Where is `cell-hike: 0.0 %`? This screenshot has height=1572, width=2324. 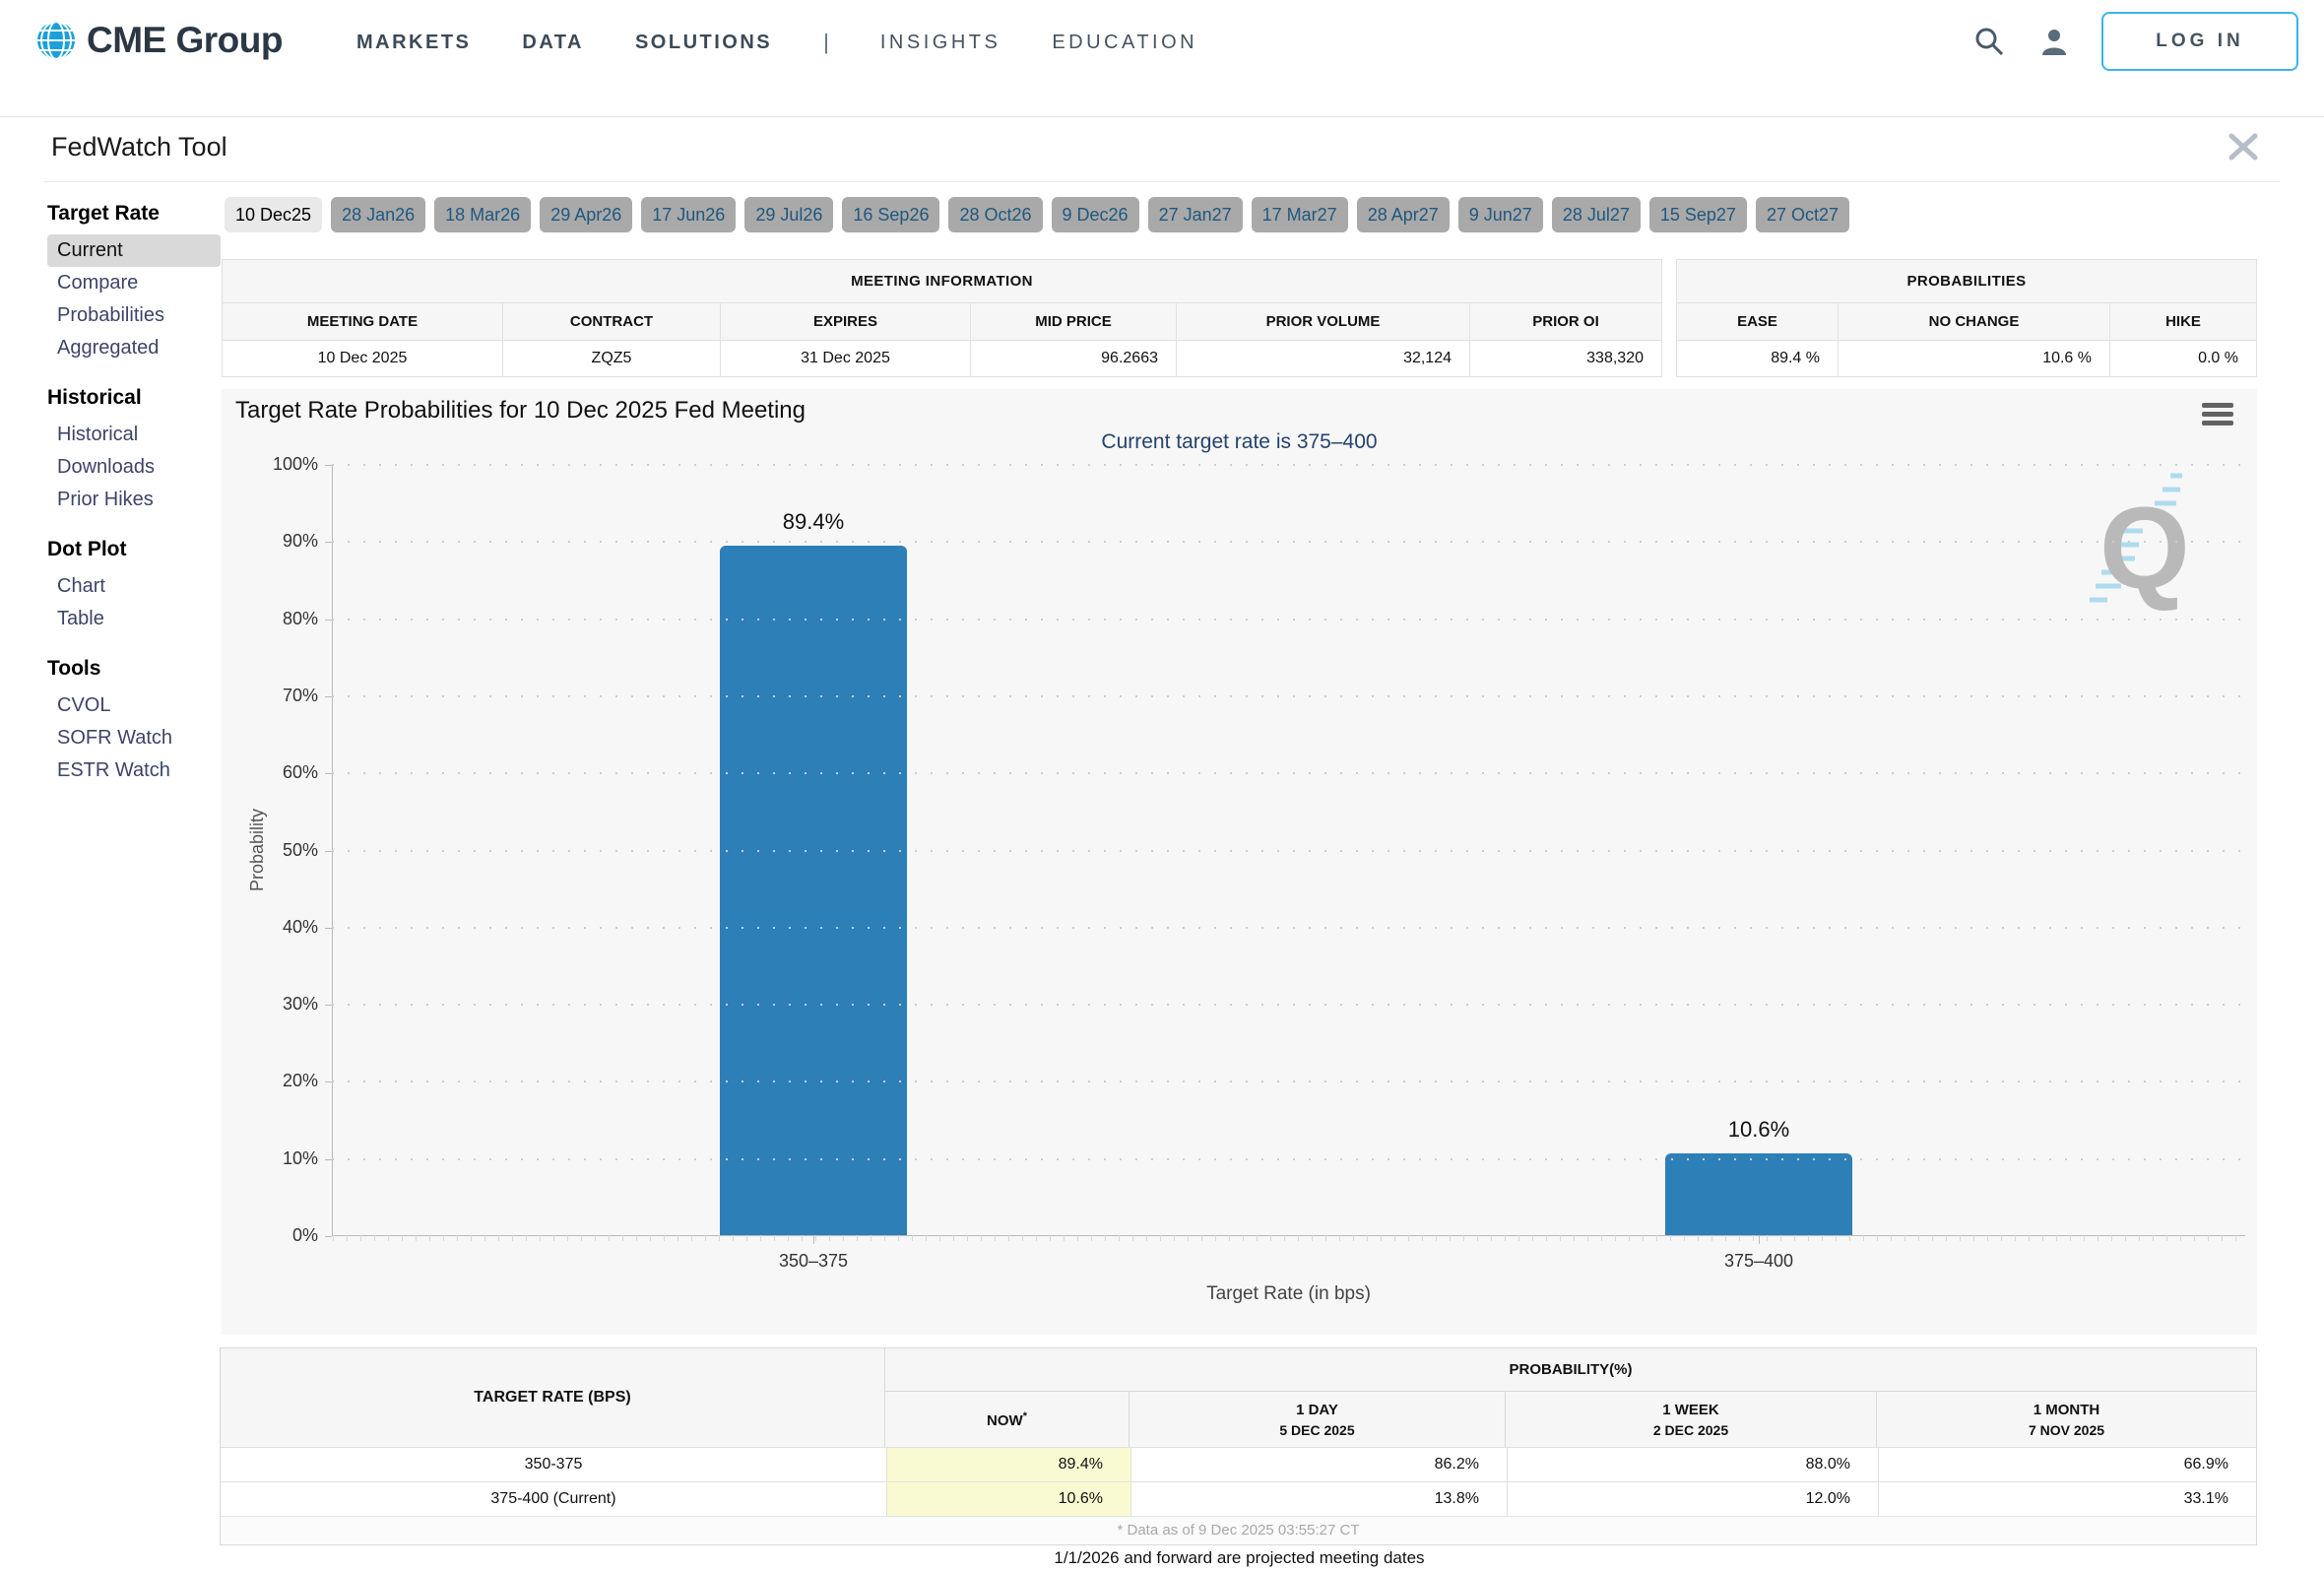 cell-hike: 0.0 % is located at coordinates (2218, 358).